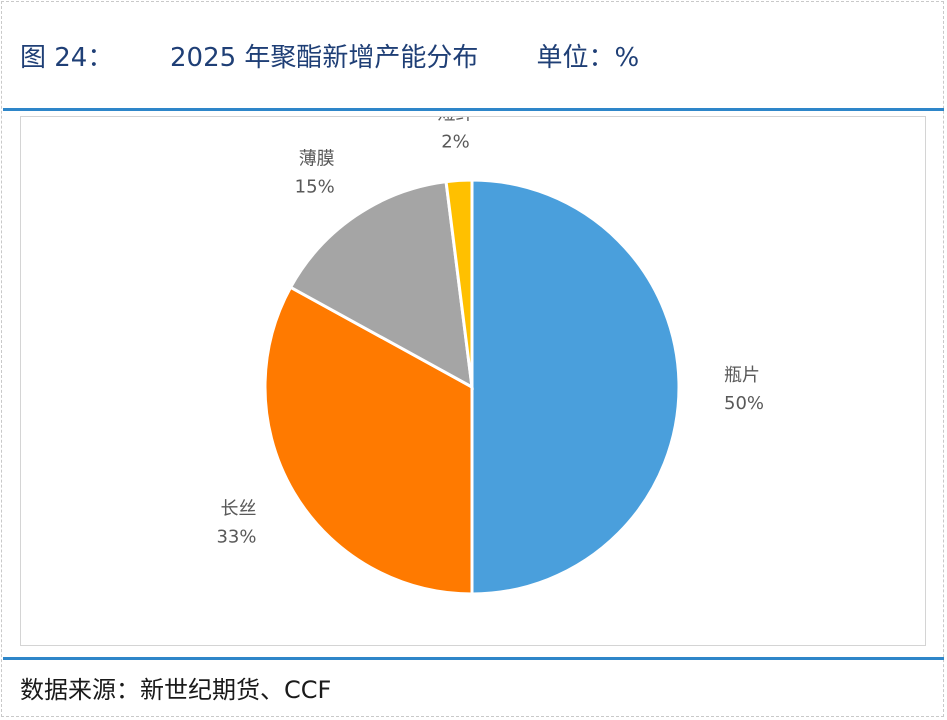  What do you see at coordinates (236, 536) in the screenshot?
I see `data-label-value-2: 33%` at bounding box center [236, 536].